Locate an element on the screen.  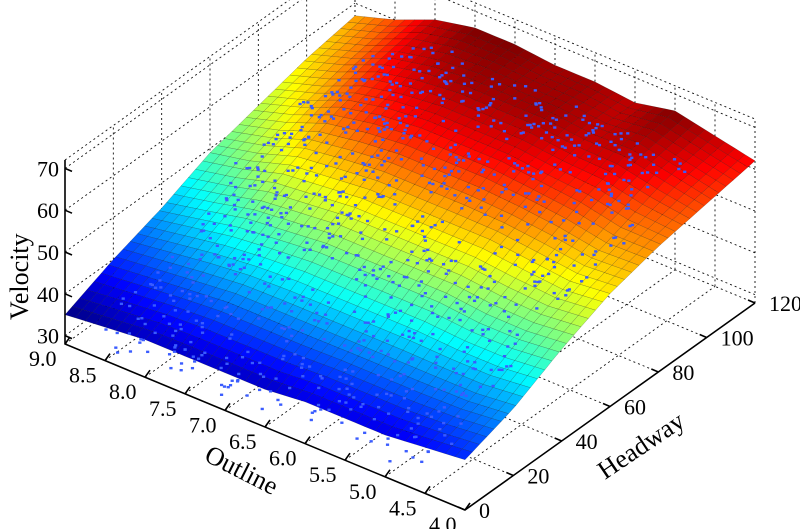
z-tick-mark is located at coordinates (68, 295).